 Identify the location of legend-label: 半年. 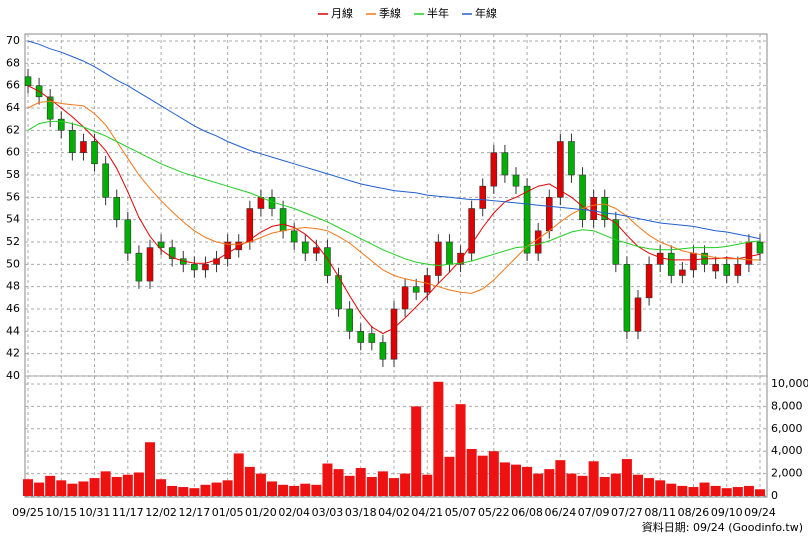
(438, 13).